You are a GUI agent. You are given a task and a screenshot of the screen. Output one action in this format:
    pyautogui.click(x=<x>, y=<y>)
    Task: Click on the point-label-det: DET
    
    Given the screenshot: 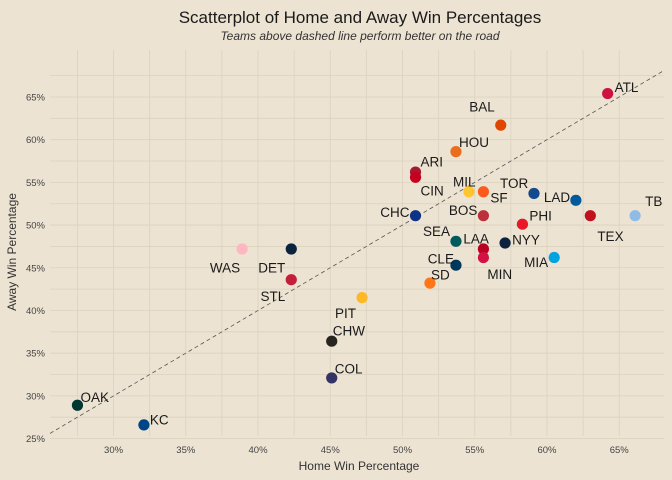 What is the action you would take?
    pyautogui.click(x=271, y=267)
    